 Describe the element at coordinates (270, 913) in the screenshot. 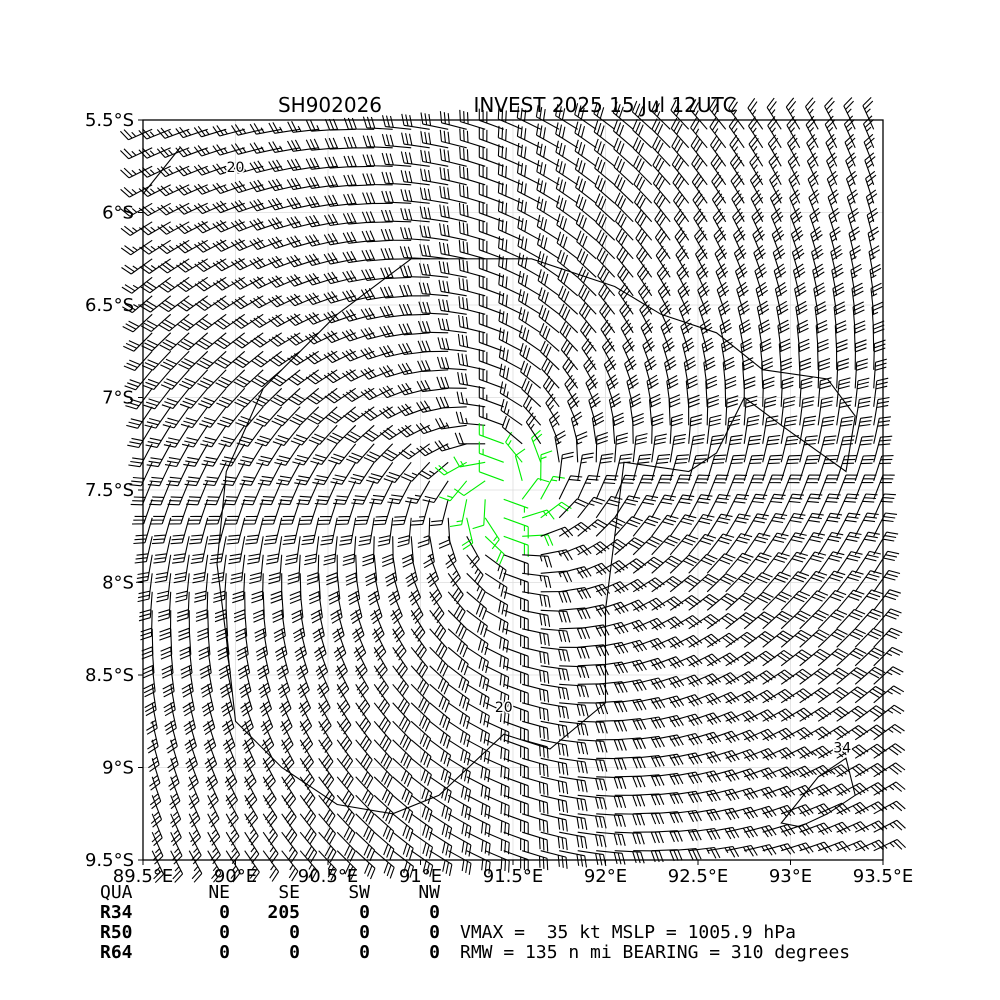

I see `table-row-r34: R34 0 205 0 0` at that location.